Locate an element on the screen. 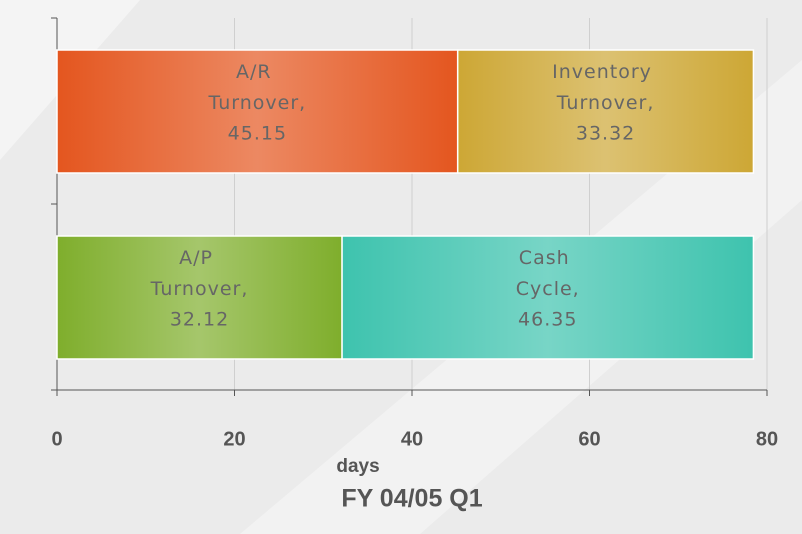  data-label: 46.35 is located at coordinates (547, 320).